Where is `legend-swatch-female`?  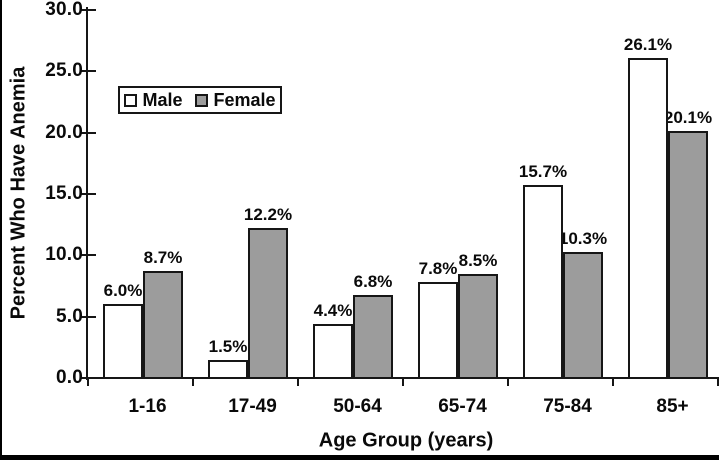 legend-swatch-female is located at coordinates (202, 100).